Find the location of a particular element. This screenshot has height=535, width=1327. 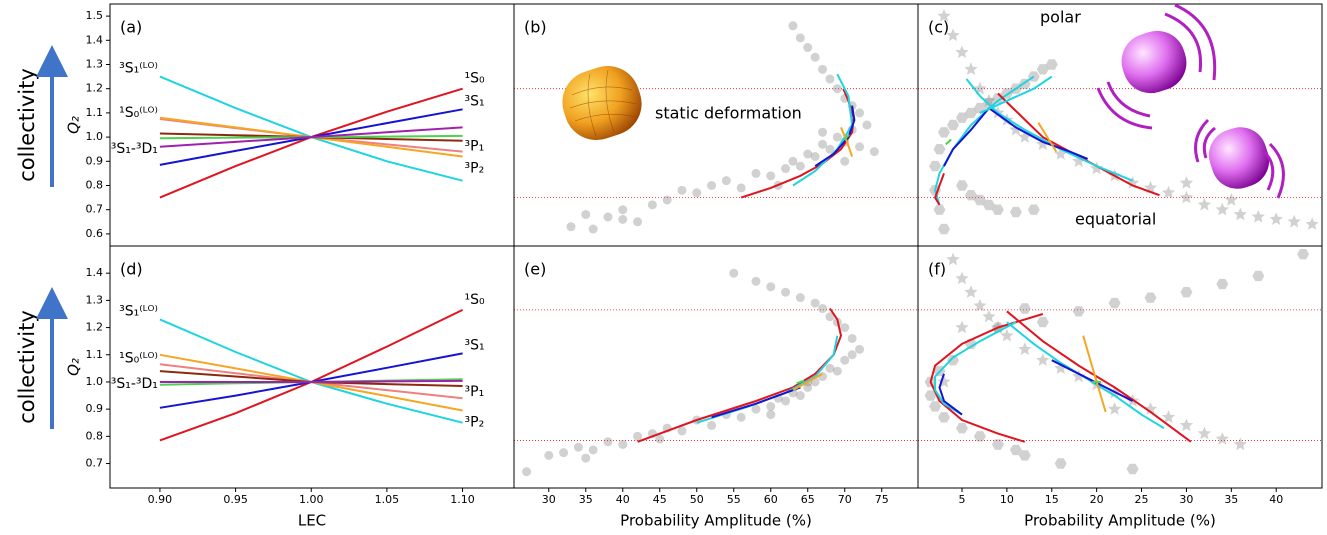

series-label: ³S₁⁽ᴸᴼ⁾ is located at coordinates (138, 311).